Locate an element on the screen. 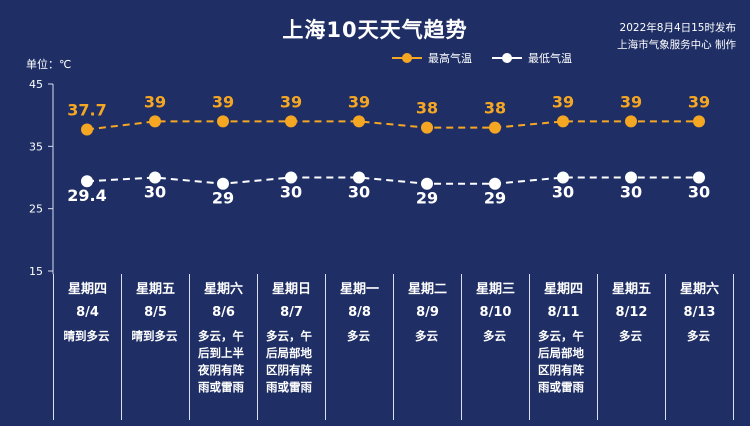 This screenshot has width=750, height=426. publish-time: 2022年8月4日15时发布 is located at coordinates (677, 28).